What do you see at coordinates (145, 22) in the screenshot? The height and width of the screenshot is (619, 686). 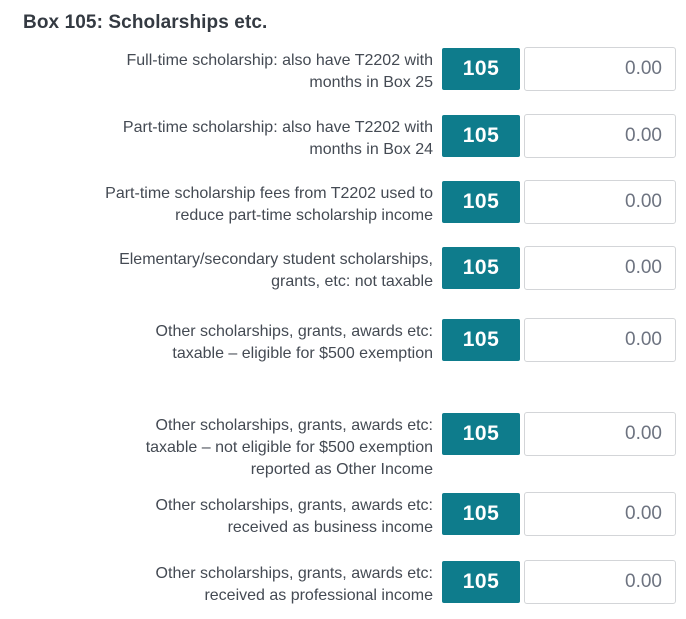 I see `section-title: Box 105: Scholarships etc.` at bounding box center [145, 22].